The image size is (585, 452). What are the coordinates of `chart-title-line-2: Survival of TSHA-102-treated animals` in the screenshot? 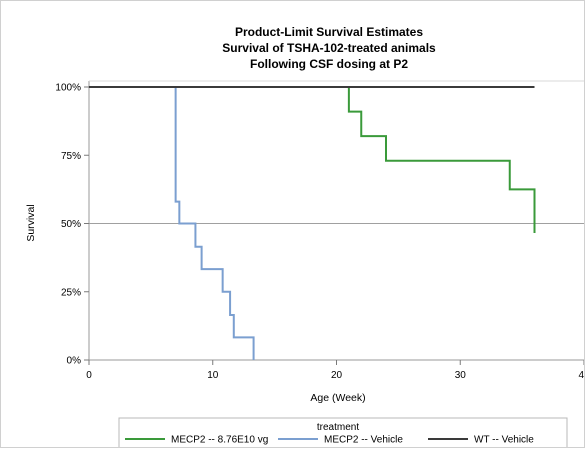 It's located at (329, 48).